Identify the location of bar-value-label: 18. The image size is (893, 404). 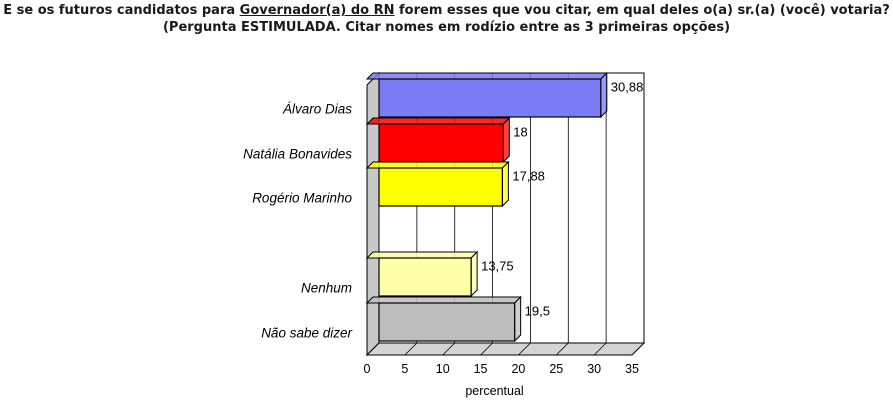
(520, 131).